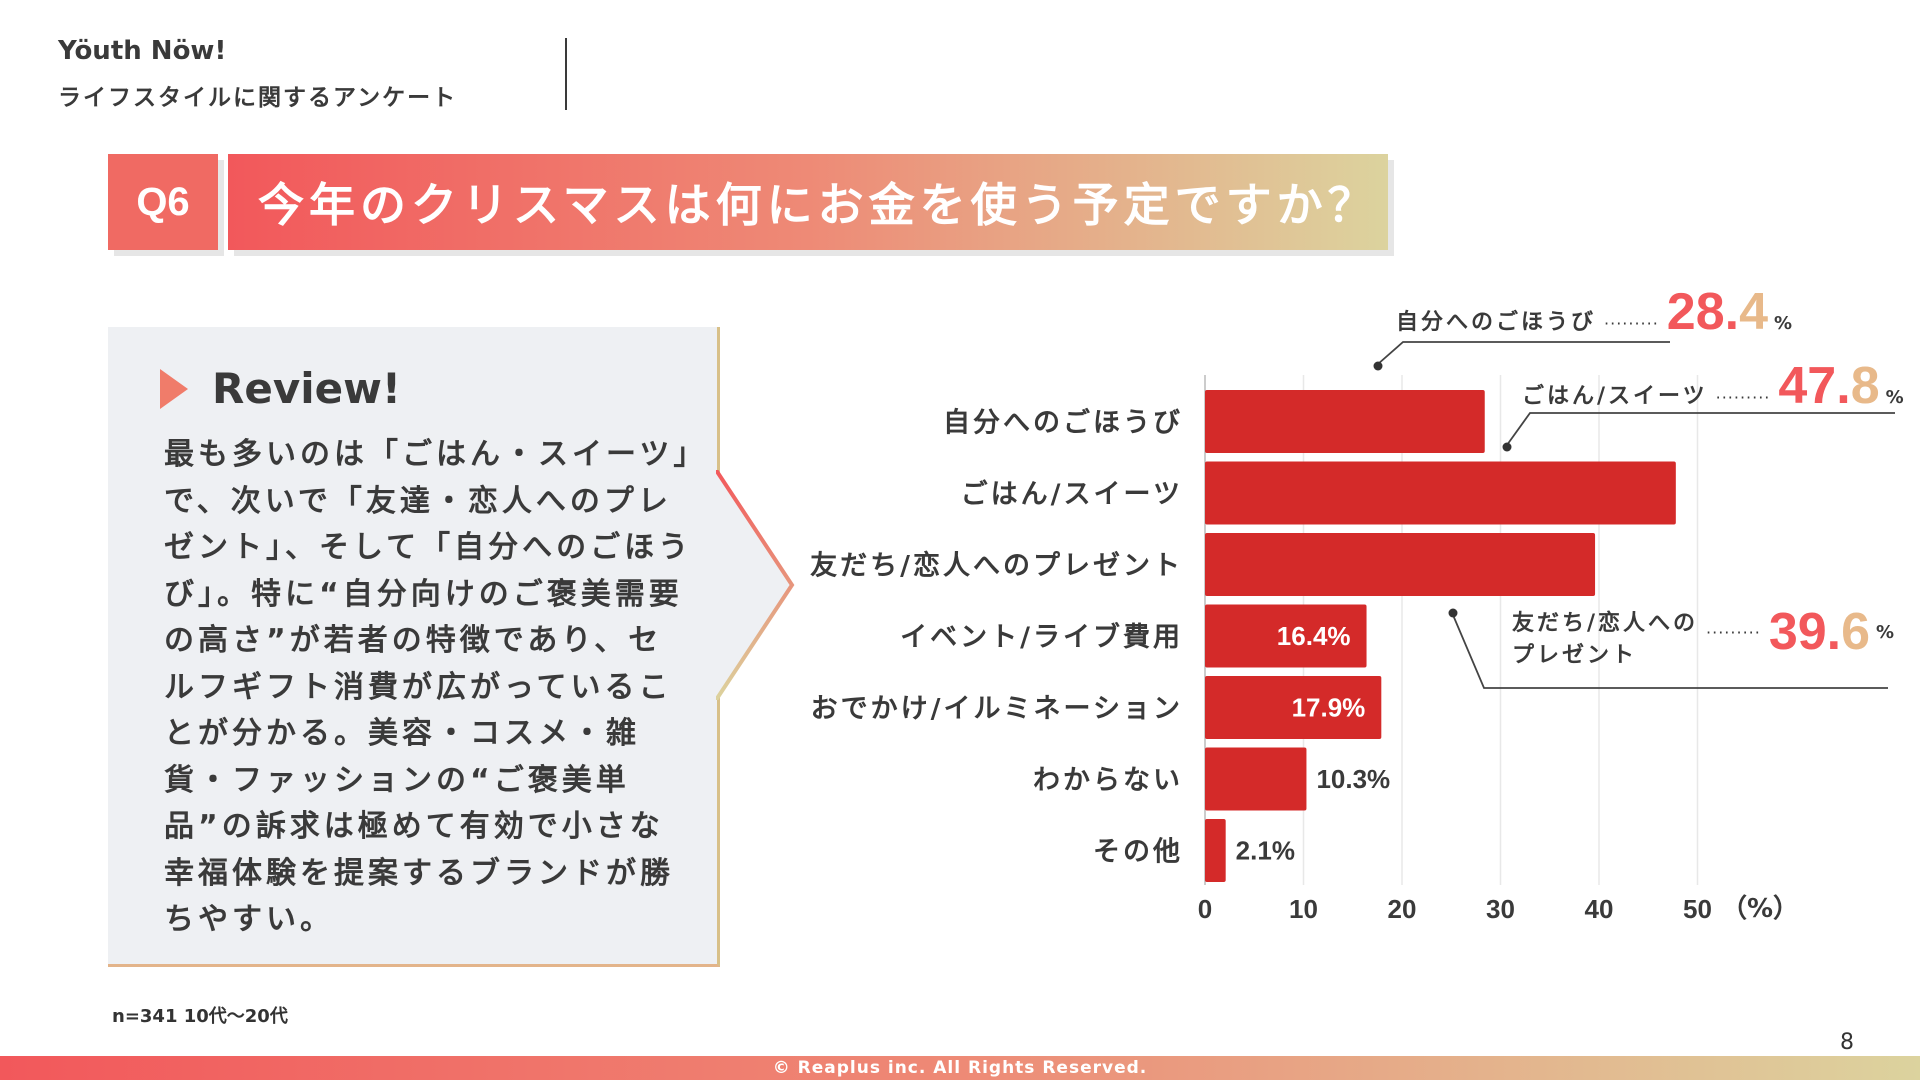  What do you see at coordinates (1041, 637) in the screenshot?
I see `category-label: イベント/ライブ費用` at bounding box center [1041, 637].